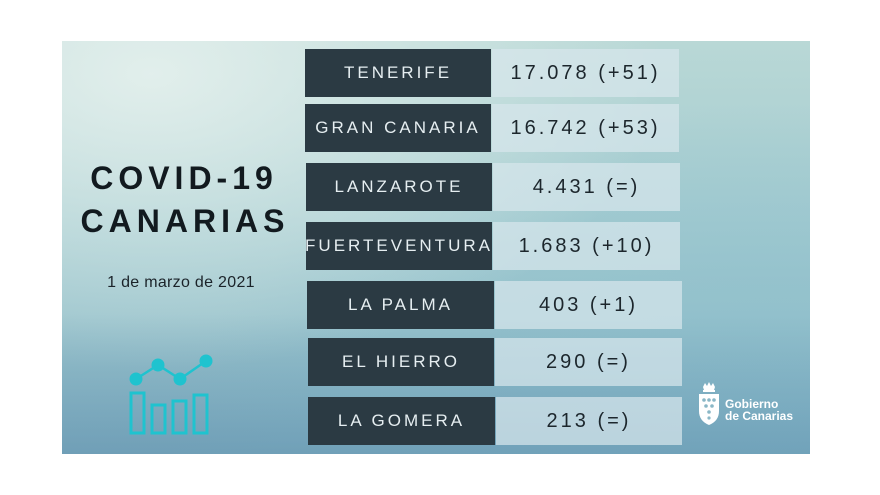  I want to click on report-date: 1 de marzo de 2021, so click(181, 282).